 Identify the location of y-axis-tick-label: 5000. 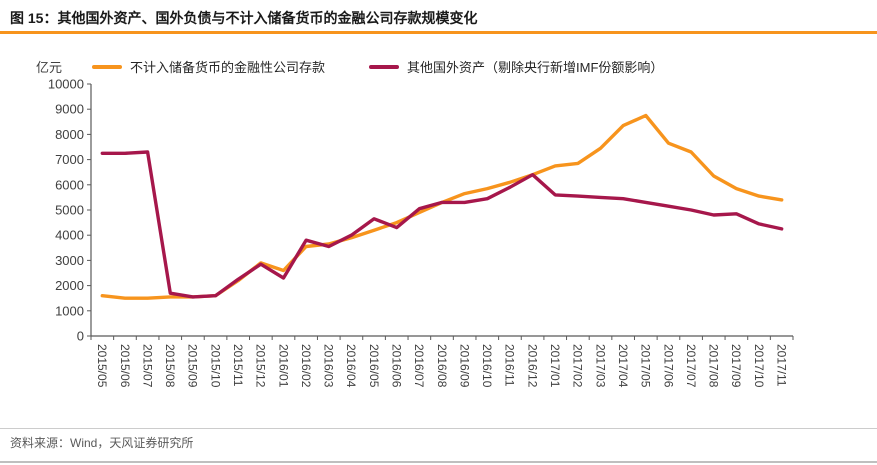
(69, 210).